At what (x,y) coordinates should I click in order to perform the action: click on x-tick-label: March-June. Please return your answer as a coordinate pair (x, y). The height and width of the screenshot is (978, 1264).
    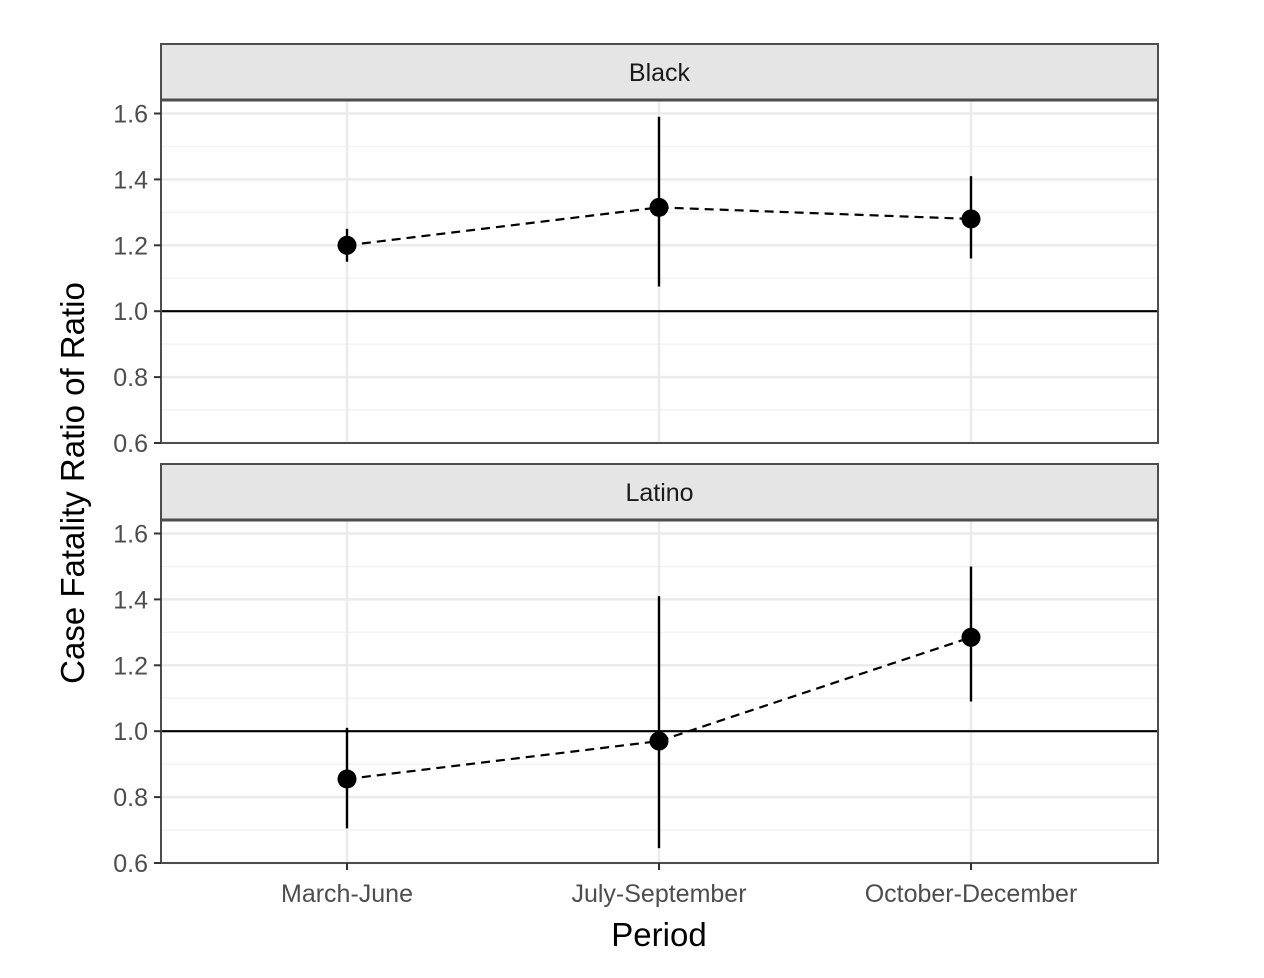
    Looking at the image, I should click on (347, 894).